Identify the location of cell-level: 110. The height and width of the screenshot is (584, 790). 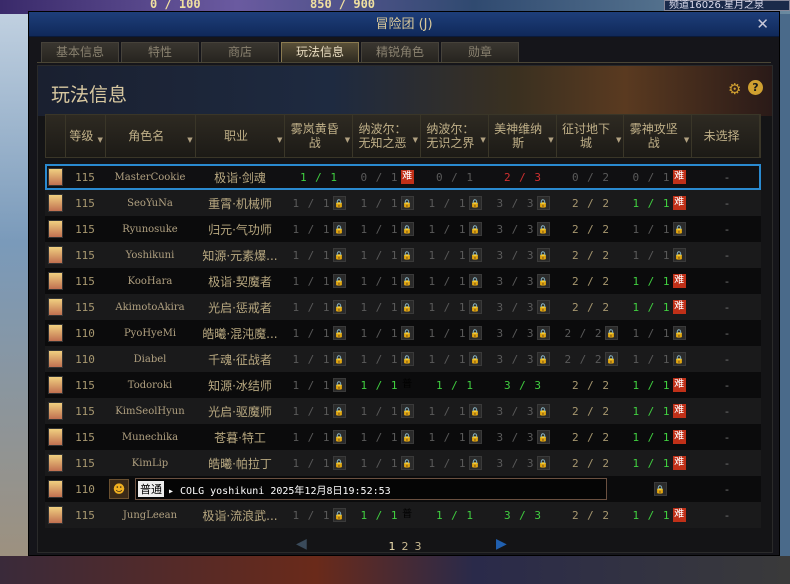
(85, 489).